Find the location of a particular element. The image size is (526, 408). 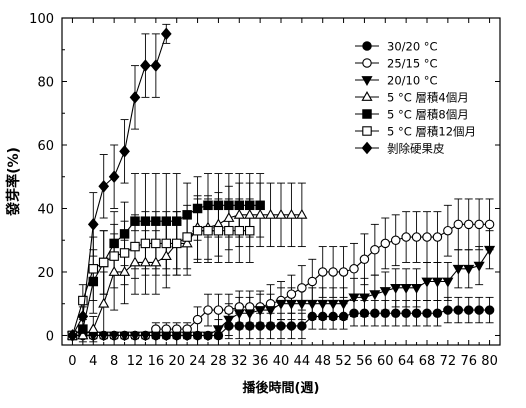

series-line is located at coordinates (160, 283).